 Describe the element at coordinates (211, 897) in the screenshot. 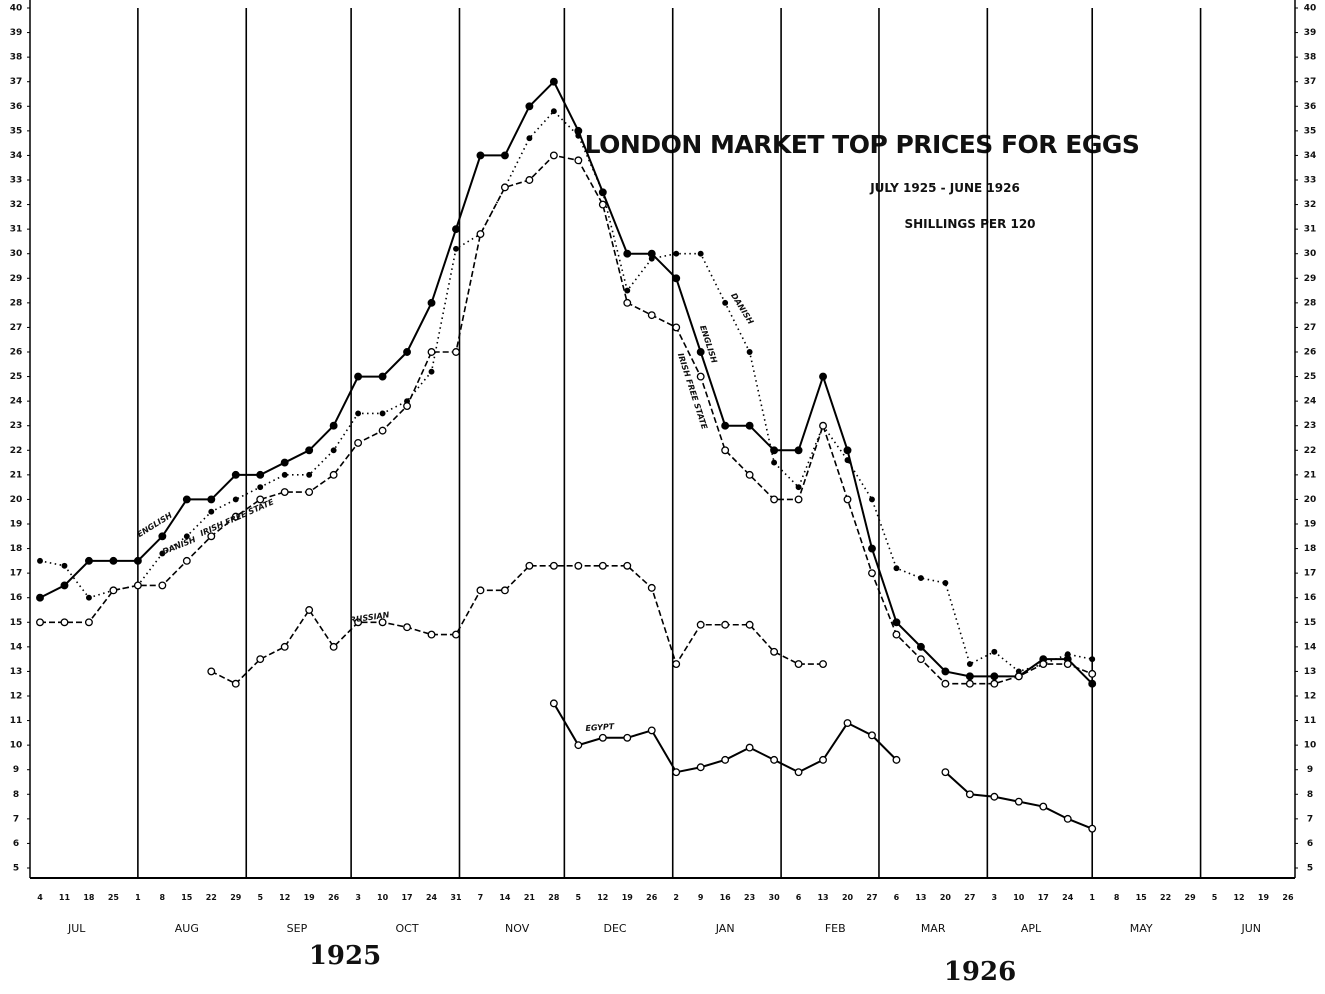

I see `x-tick-label: 22` at that location.